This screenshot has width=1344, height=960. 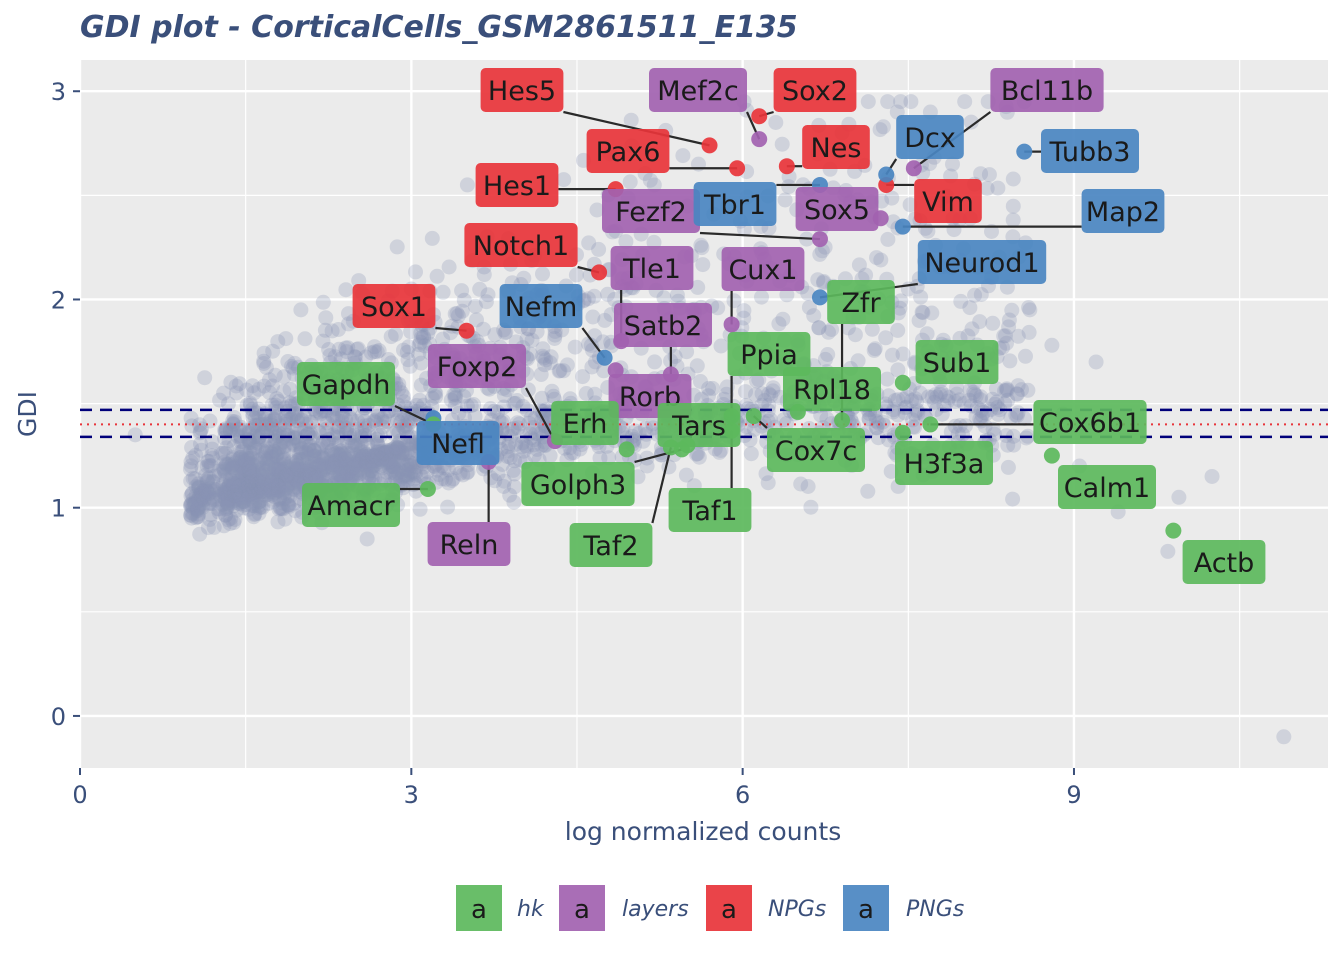 What do you see at coordinates (742, 795) in the screenshot?
I see `x-tick-label: 6` at bounding box center [742, 795].